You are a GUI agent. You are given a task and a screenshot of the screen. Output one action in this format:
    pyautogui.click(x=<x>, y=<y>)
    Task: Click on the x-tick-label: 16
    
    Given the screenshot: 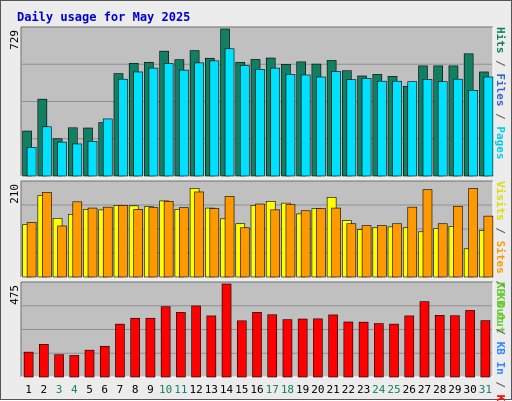 What is the action you would take?
    pyautogui.click(x=256, y=389)
    